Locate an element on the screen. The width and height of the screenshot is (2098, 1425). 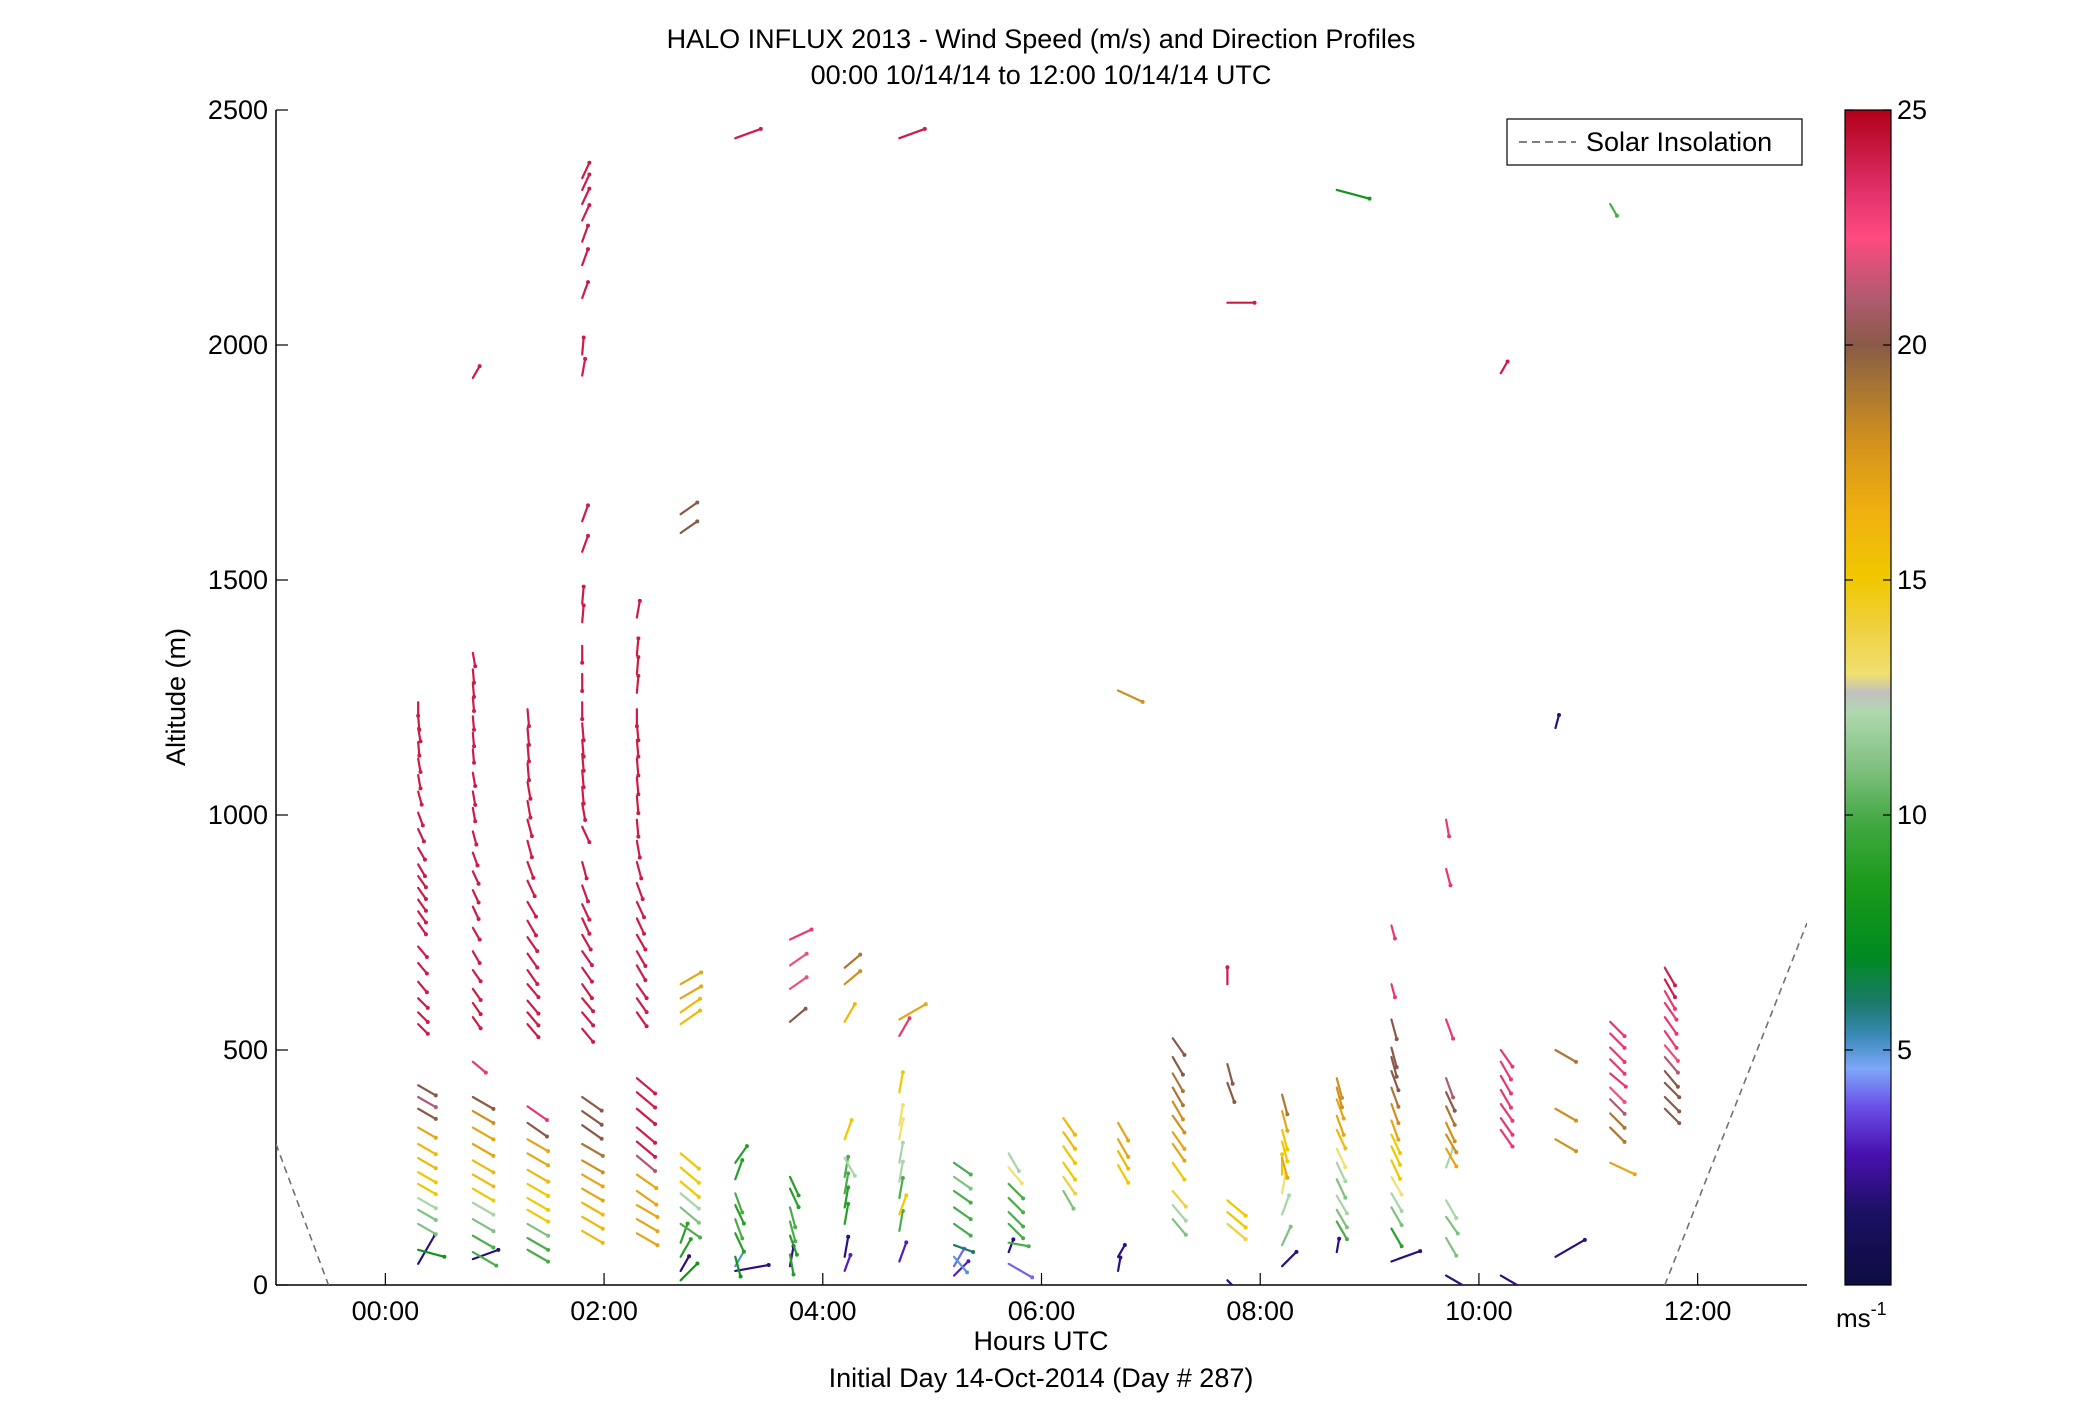
colorbar-tick-label: 25 is located at coordinates (1912, 110).